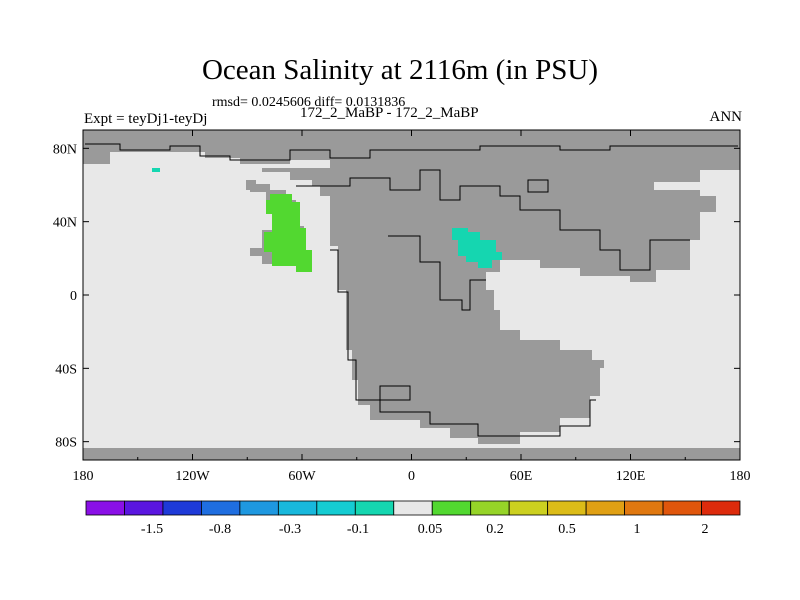 The width and height of the screenshot is (800, 600). What do you see at coordinates (538, 186) in the screenshot?
I see `inland-basin-contour` at bounding box center [538, 186].